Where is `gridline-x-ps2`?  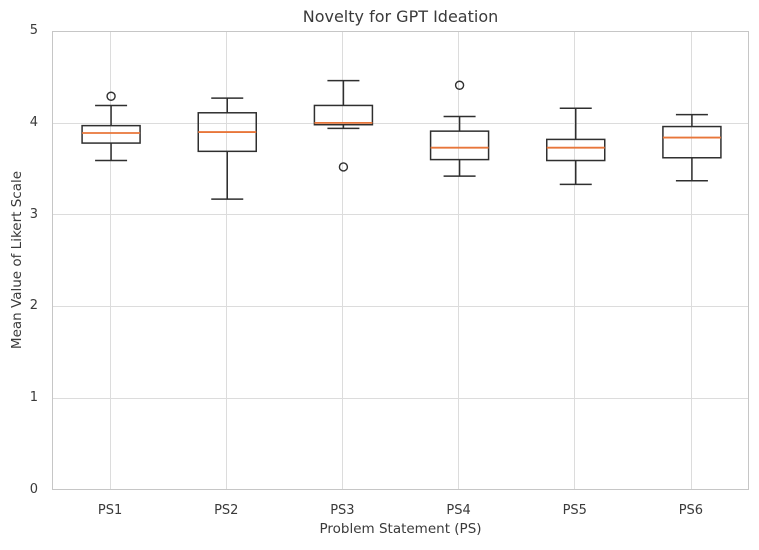
gridline-x-ps2 is located at coordinates (226, 260).